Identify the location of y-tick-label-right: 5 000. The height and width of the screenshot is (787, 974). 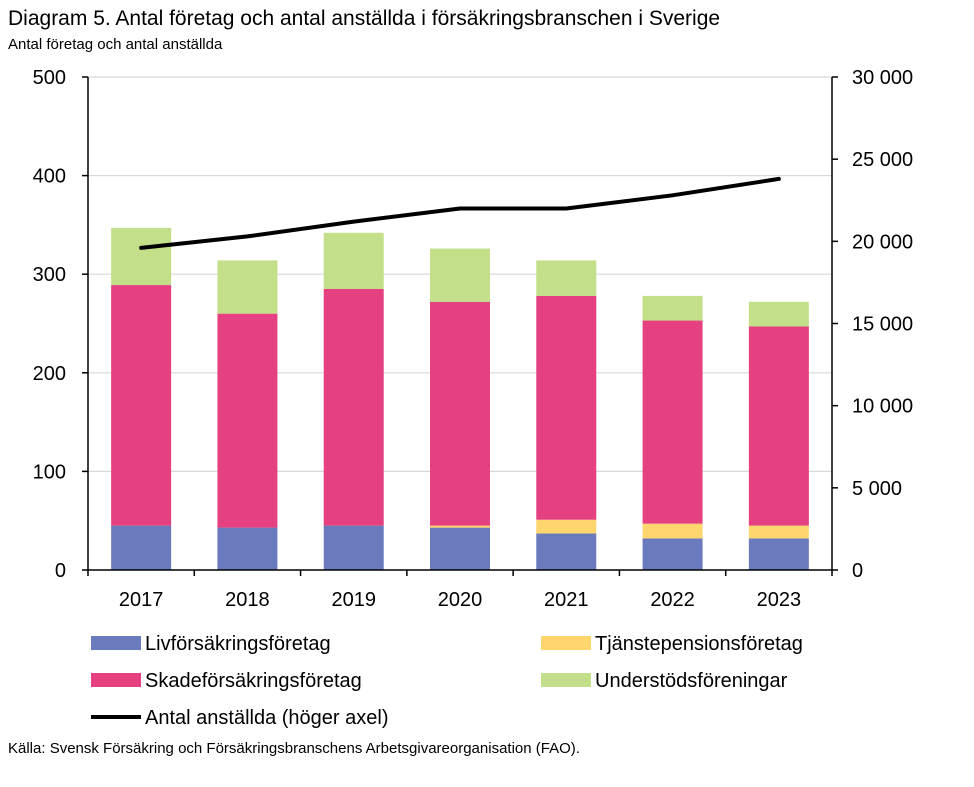
(877, 489).